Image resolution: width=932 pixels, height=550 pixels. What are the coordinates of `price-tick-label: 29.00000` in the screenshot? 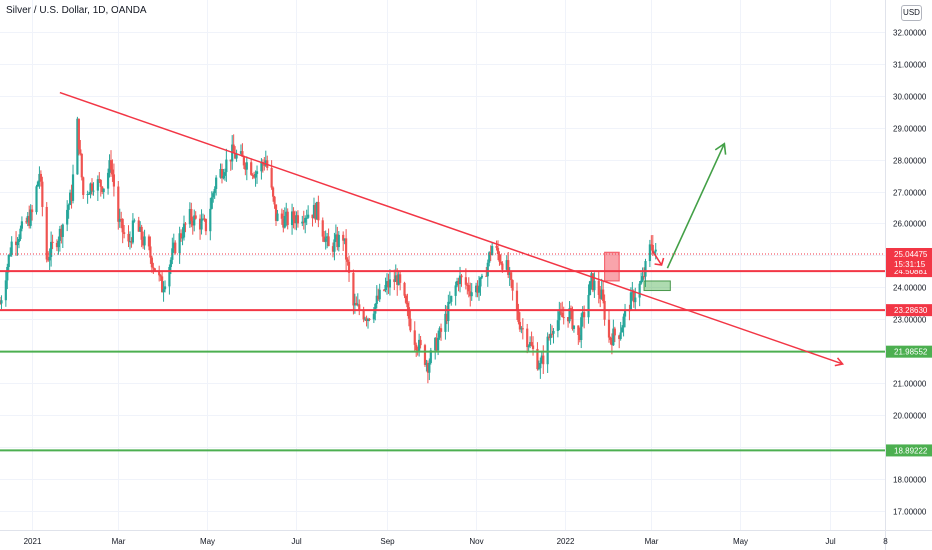 It's located at (910, 129).